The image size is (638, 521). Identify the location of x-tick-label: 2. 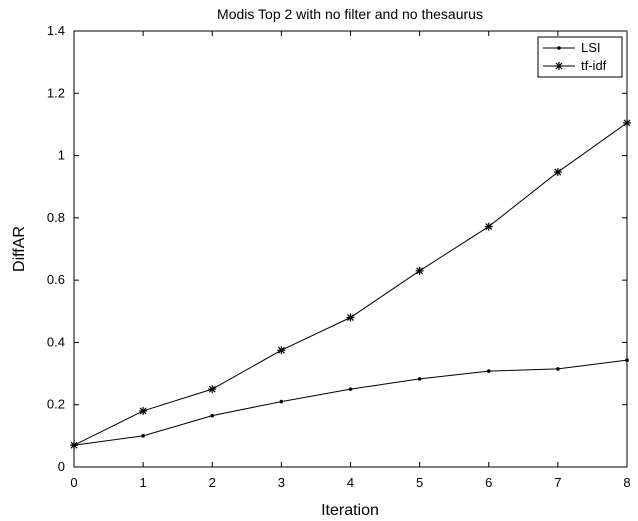
(212, 482).